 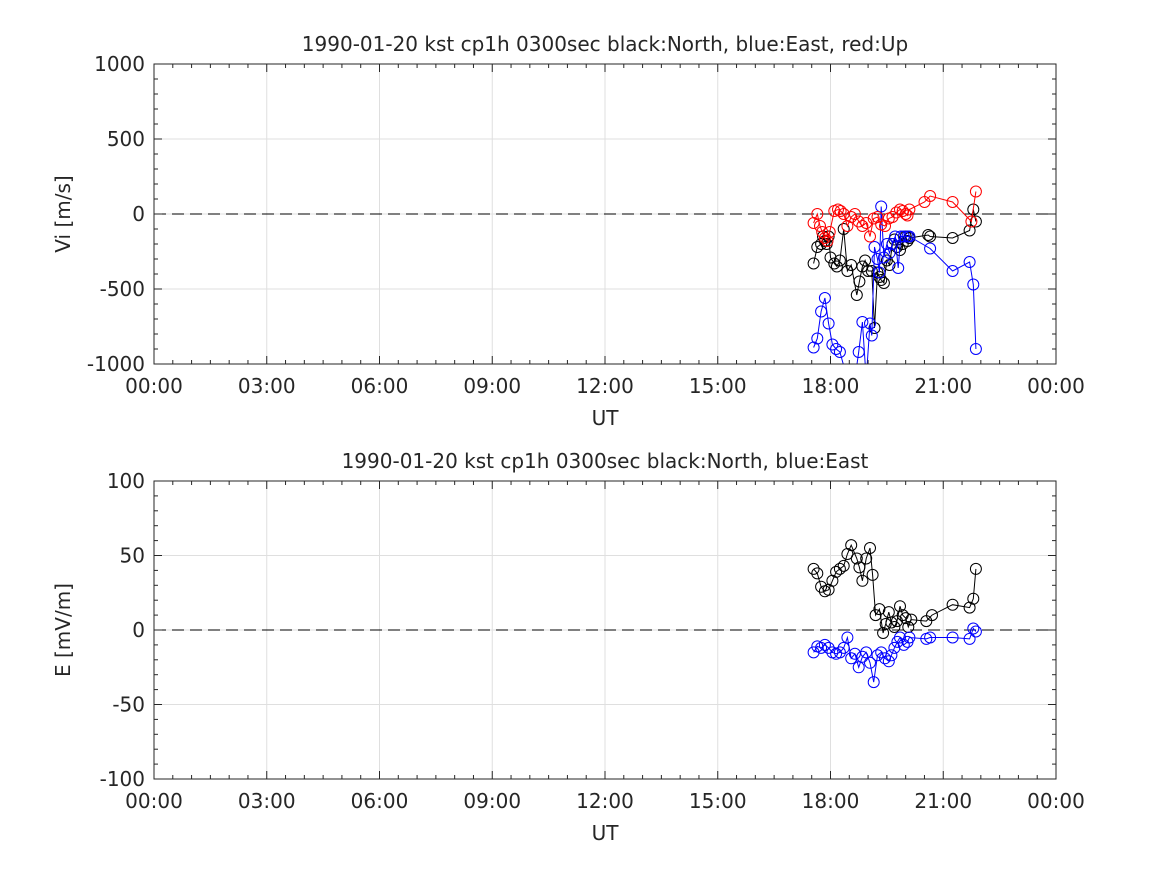 What do you see at coordinates (122, 289) in the screenshot?
I see `y-tick-label: -500` at bounding box center [122, 289].